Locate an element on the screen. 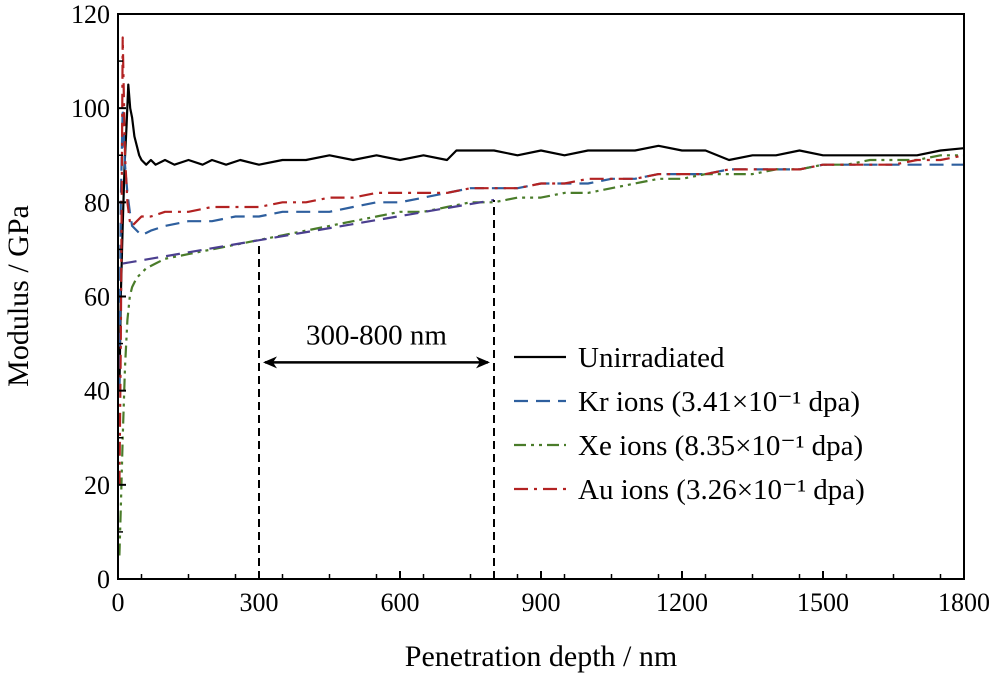 The height and width of the screenshot is (679, 1000). y-tick-label: 80 is located at coordinates (97, 202).